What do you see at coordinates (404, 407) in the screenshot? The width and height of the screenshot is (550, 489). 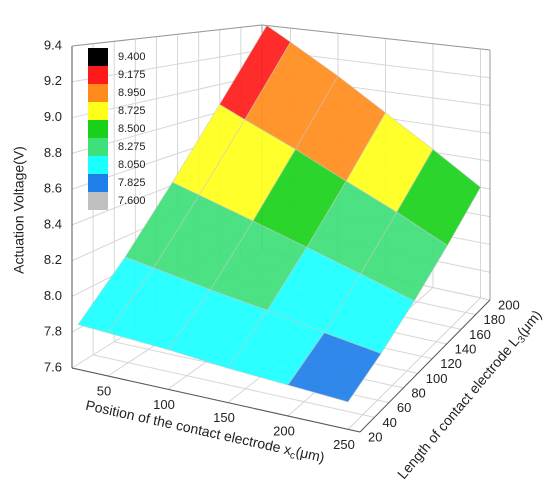 I see `y-tick-label: 60` at bounding box center [404, 407].